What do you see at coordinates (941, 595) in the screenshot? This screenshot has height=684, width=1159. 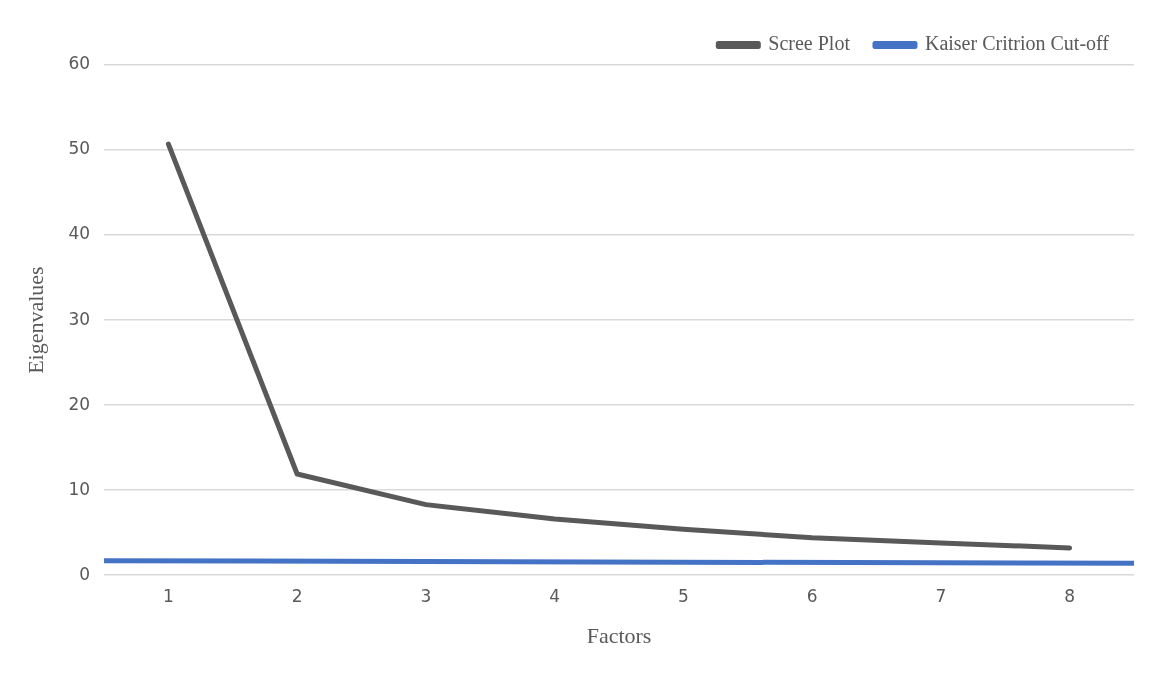 I see `x-tick-label: 7` at bounding box center [941, 595].